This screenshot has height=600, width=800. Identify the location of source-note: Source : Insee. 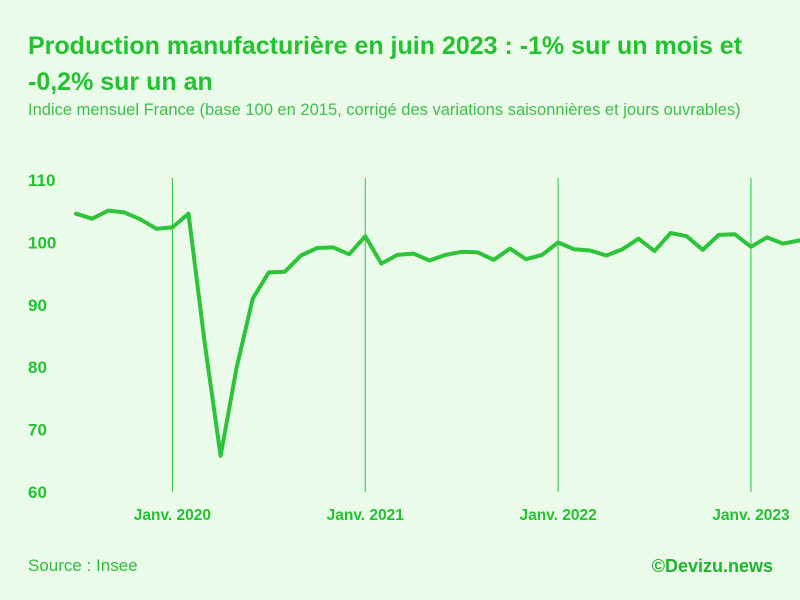
(83, 565).